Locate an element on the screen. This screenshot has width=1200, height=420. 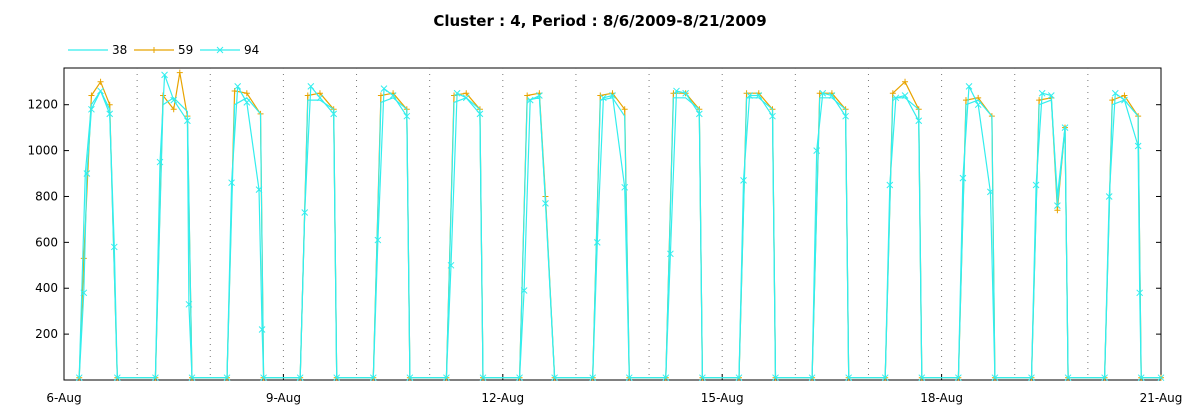
y-tick-label: 400 is located at coordinates (46, 288).